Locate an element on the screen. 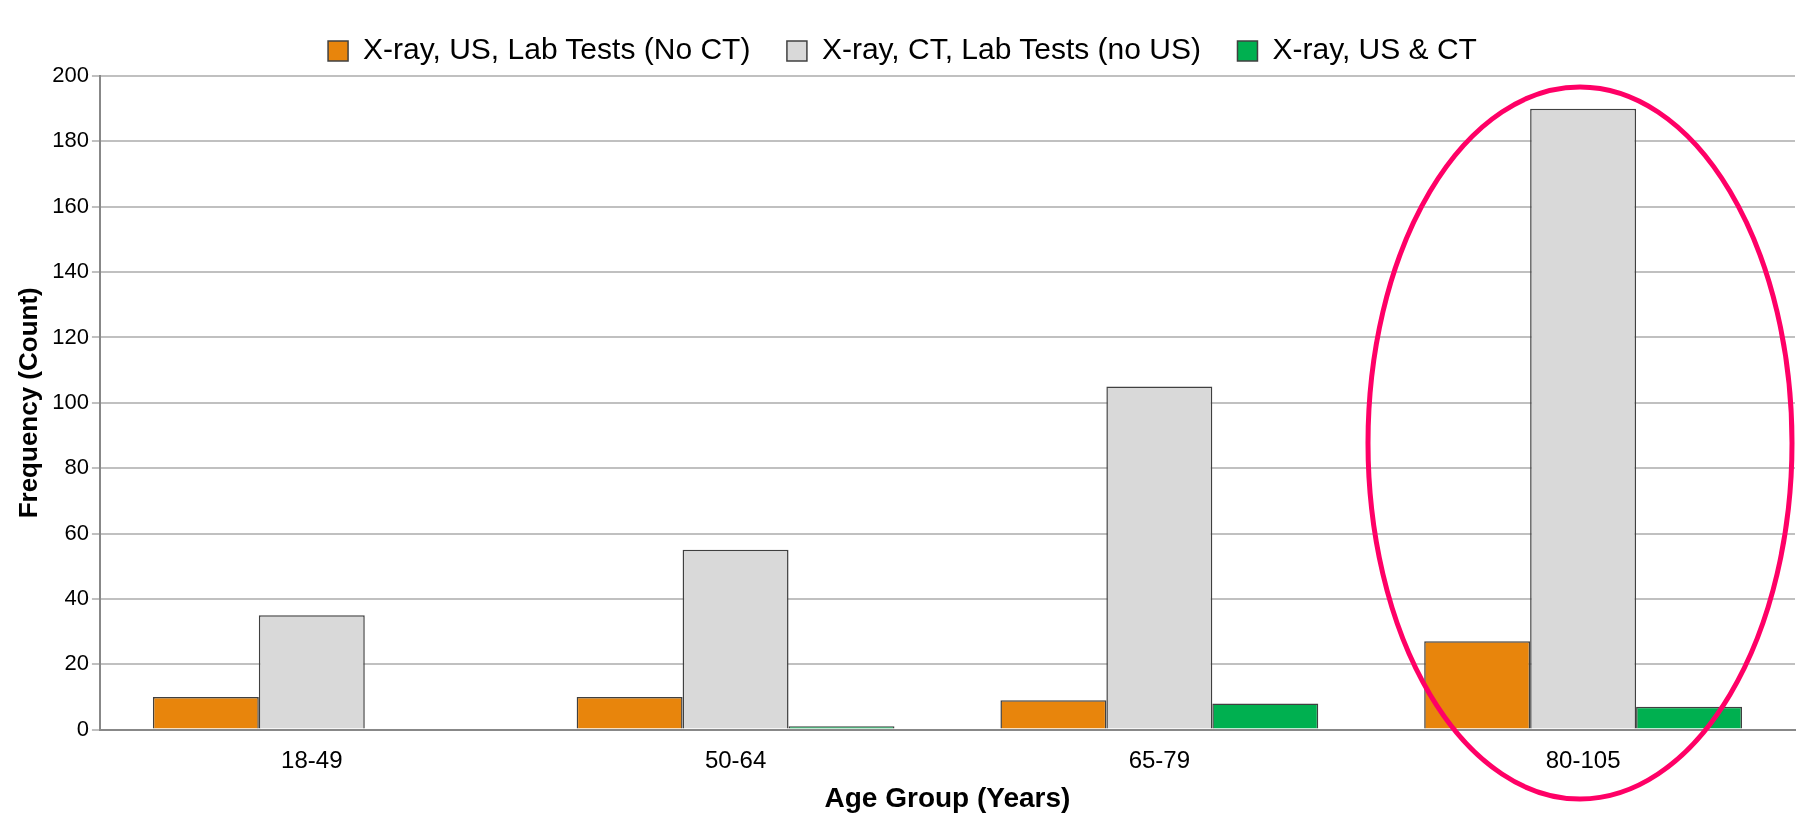 This screenshot has width=1801, height=826. y-tick-label: 60 is located at coordinates (76, 532).